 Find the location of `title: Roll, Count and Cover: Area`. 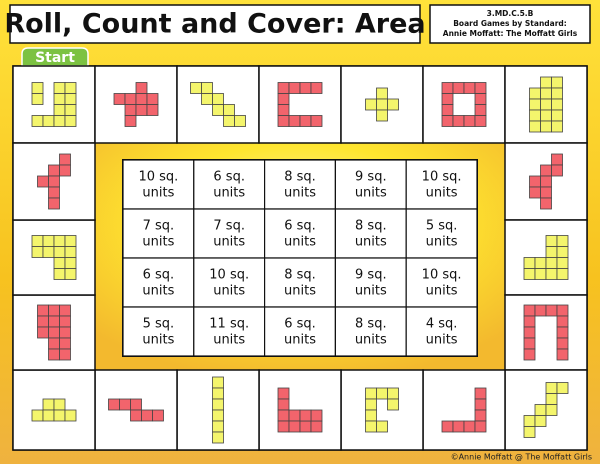

title: Roll, Count and Cover: Area is located at coordinates (214, 24).